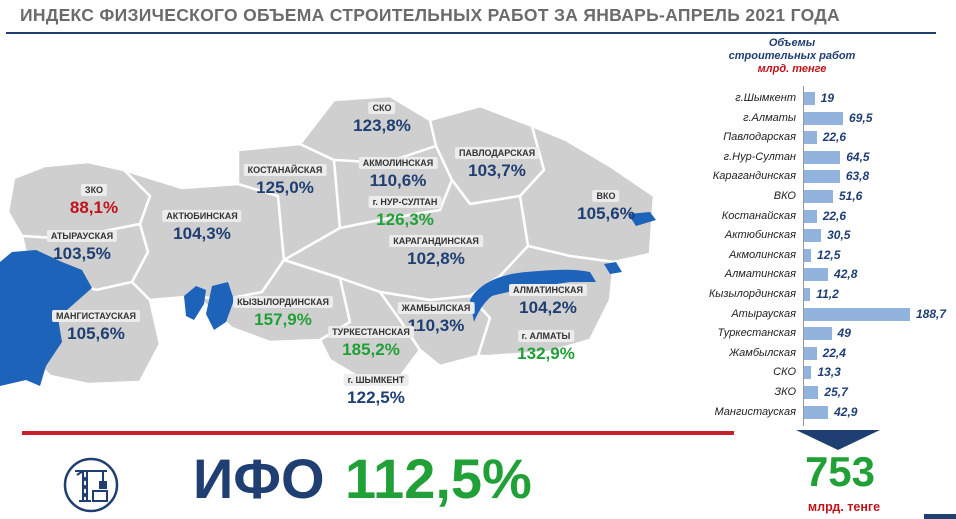 The height and width of the screenshot is (519, 956). I want to click on bar-row: Атырауская 188,7, so click(828, 315).